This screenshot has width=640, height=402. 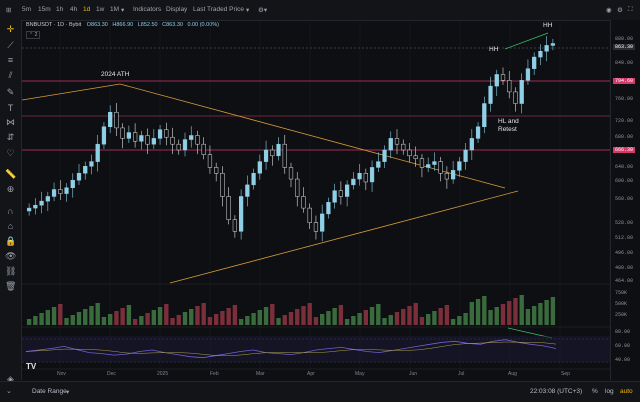 I want to click on ruler-icon: 📏, so click(x=11, y=174).